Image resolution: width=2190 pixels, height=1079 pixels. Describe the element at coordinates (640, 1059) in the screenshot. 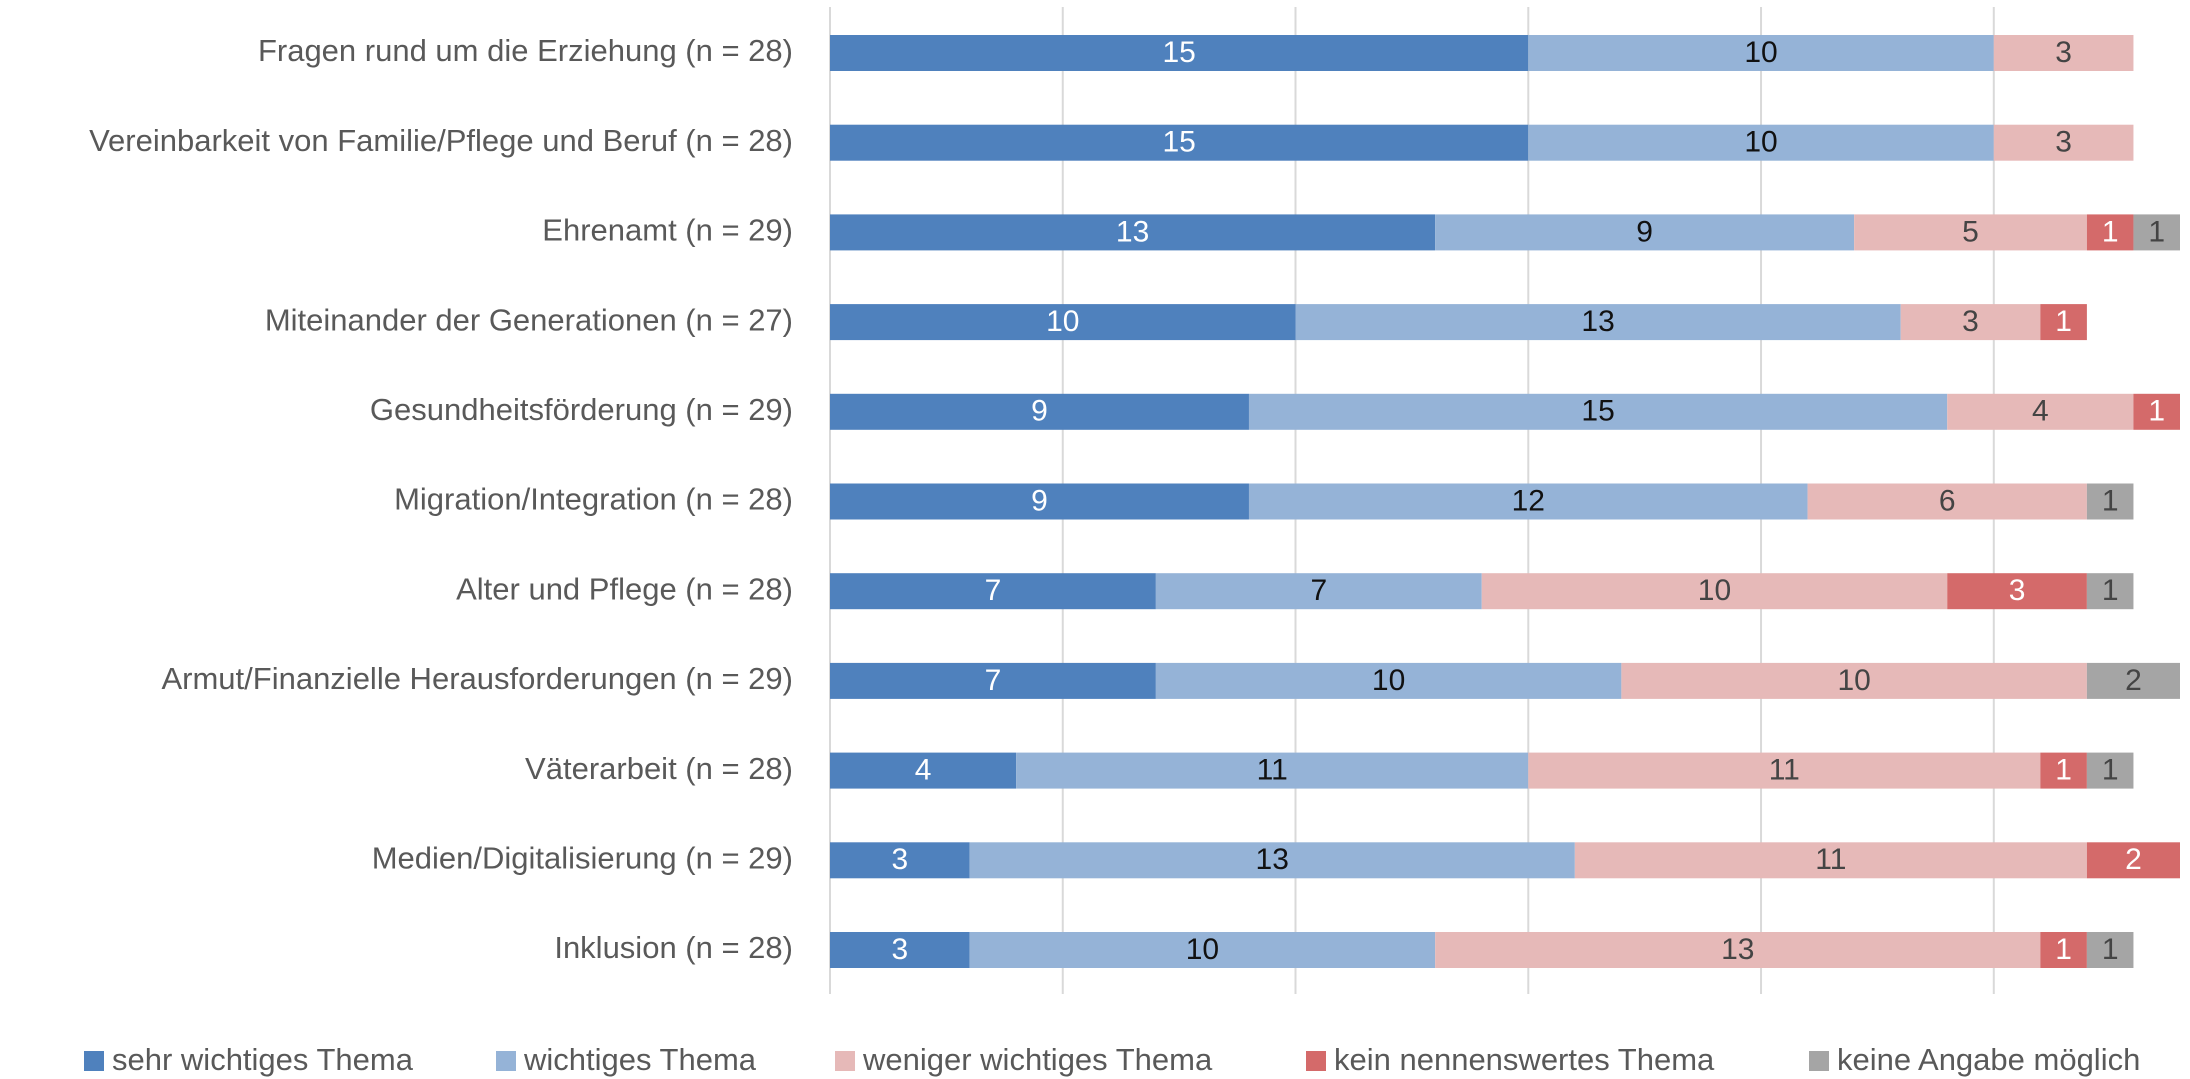

I see `legend-label: wichtiges Thema` at that location.